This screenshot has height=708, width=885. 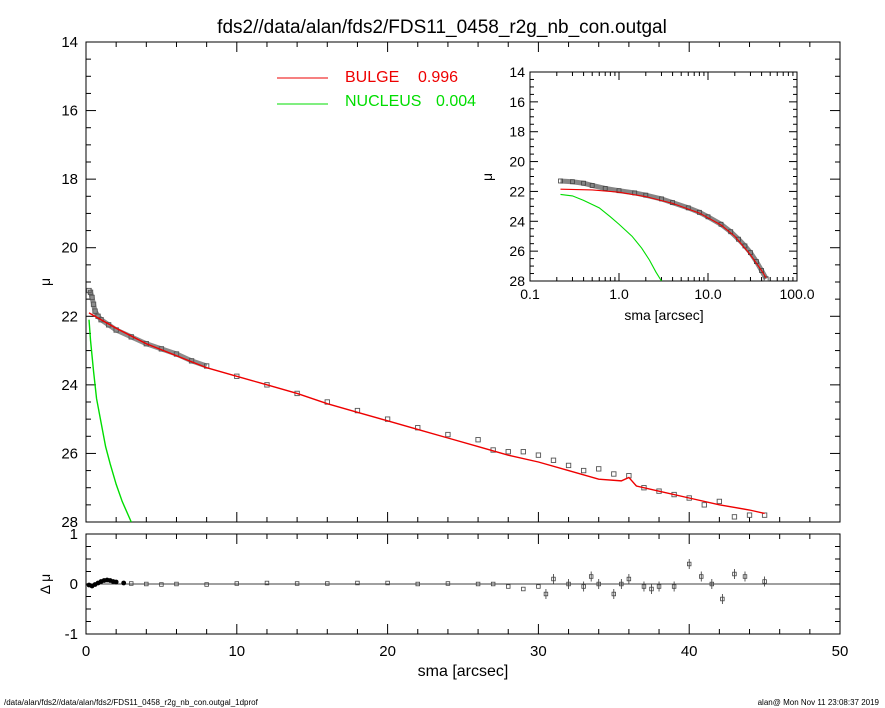 I want to click on legend-nucleus-name: NUCLEUS, so click(x=383, y=101).